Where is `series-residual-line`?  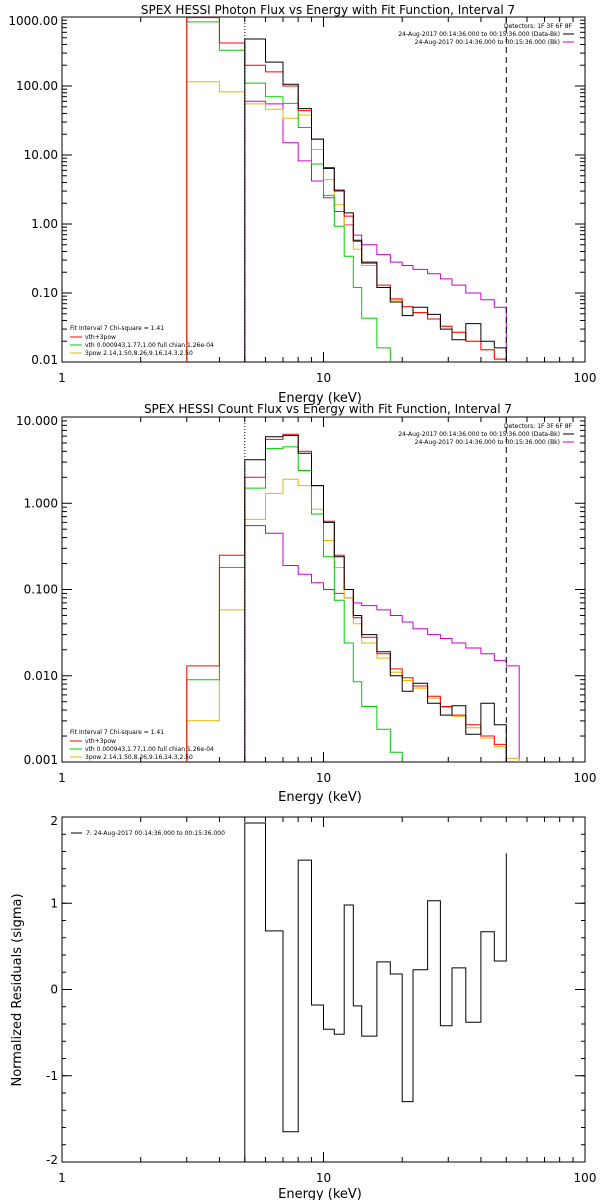 series-residual-line is located at coordinates (375, 992).